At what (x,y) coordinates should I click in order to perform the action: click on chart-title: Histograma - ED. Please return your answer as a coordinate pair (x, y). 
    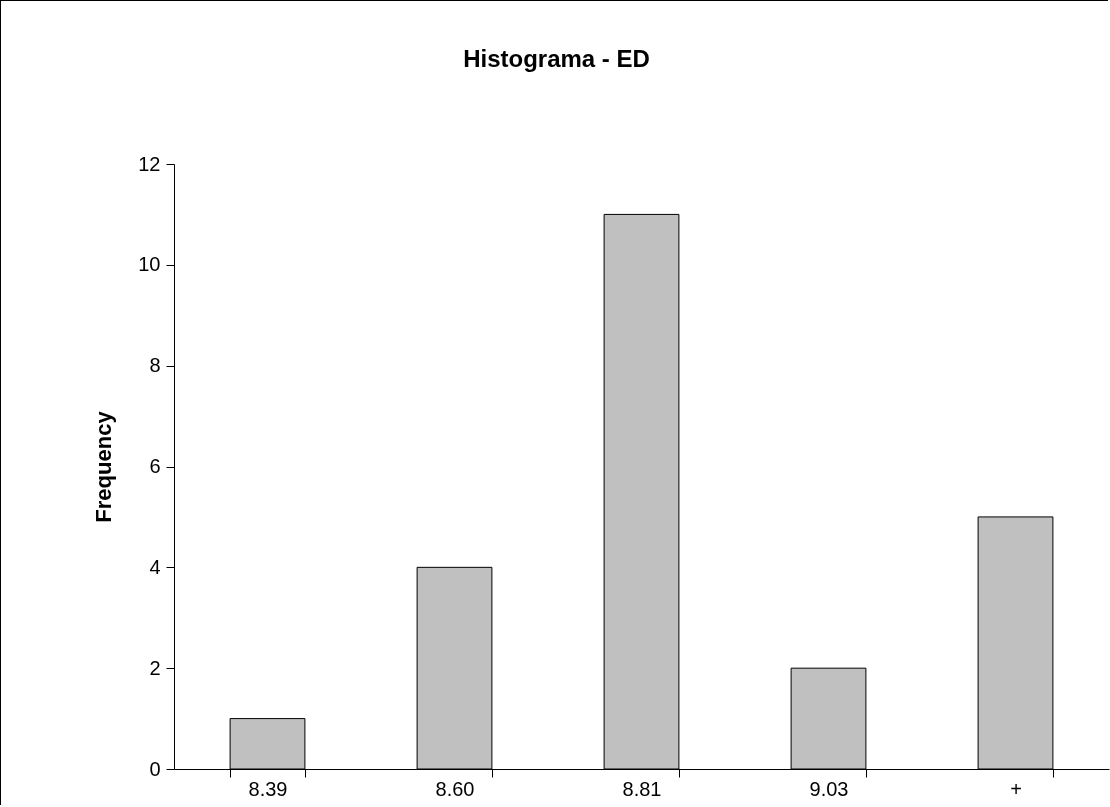
    Looking at the image, I should click on (556, 58).